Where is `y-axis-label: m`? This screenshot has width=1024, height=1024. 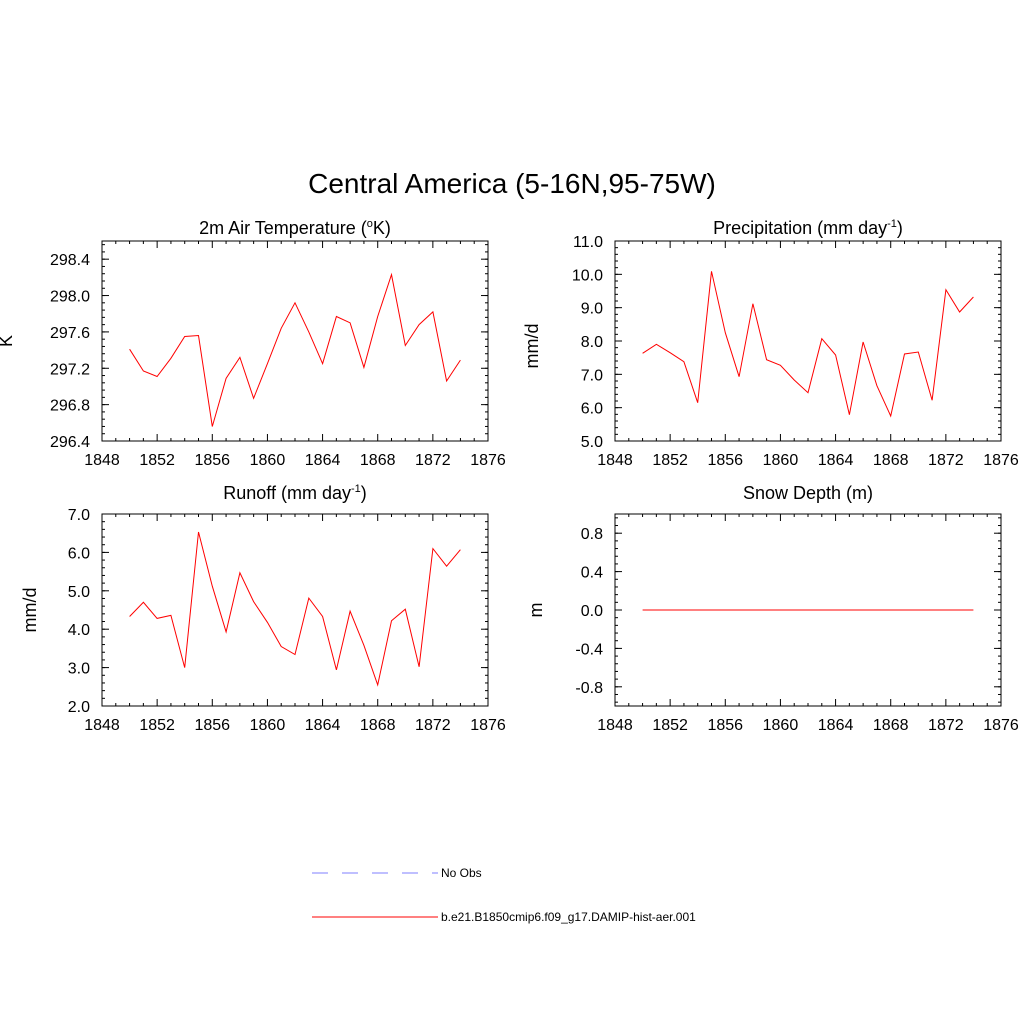 y-axis-label: m is located at coordinates (536, 610).